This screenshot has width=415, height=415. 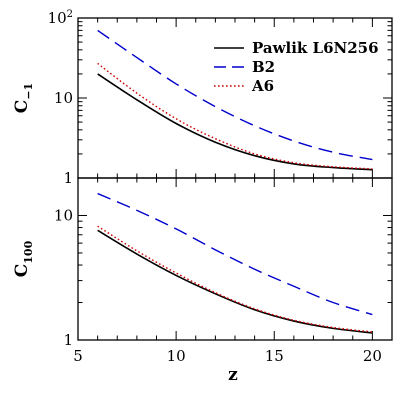 What do you see at coordinates (372, 356) in the screenshot?
I see `x-tick-label: 20` at bounding box center [372, 356].